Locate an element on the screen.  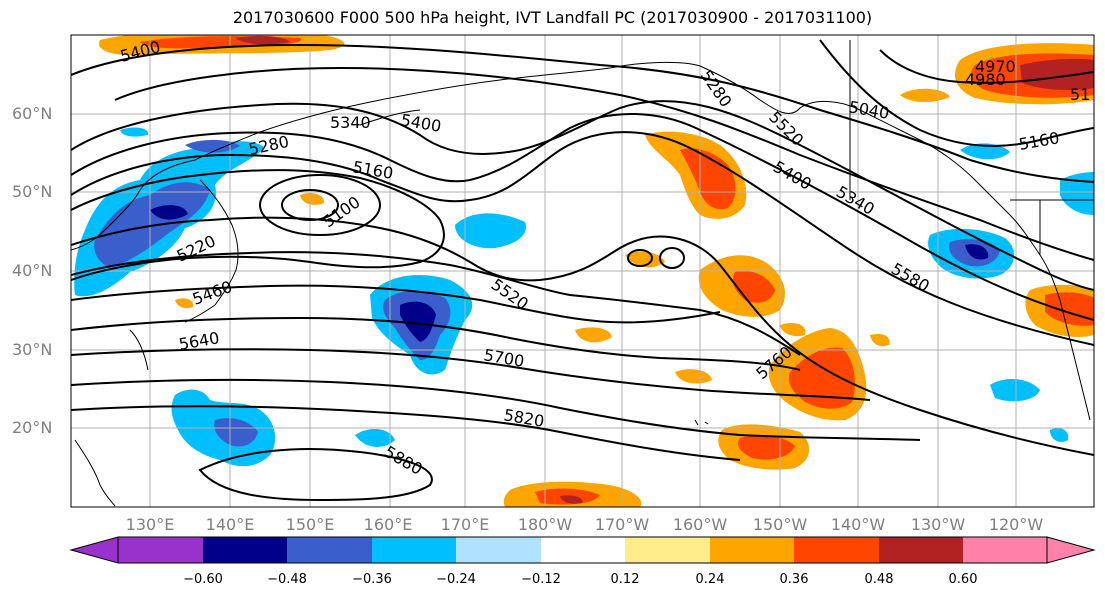
colorbar-extend-high is located at coordinates (1071, 550).